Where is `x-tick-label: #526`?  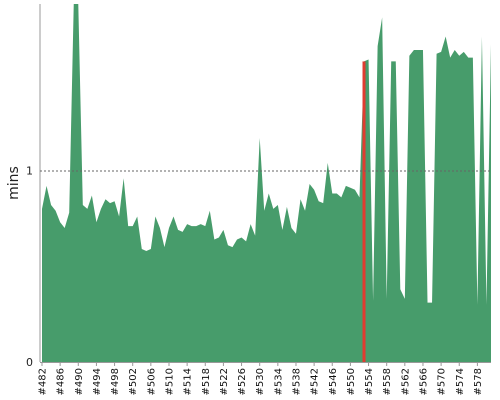 x-tick-label: #526 is located at coordinates (242, 381).